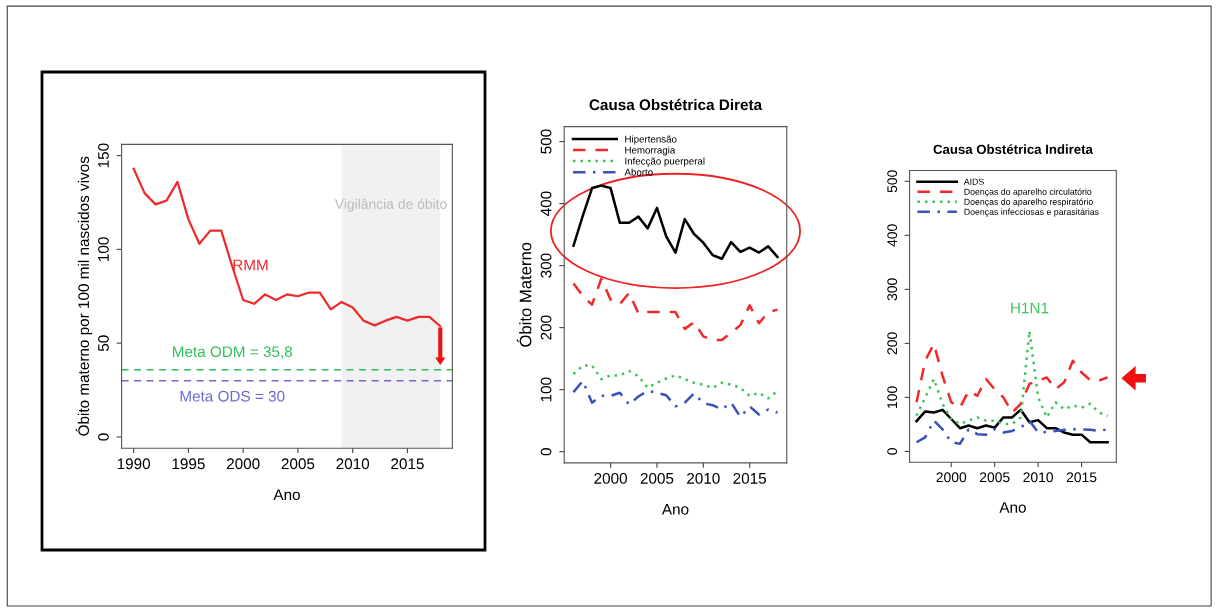 This screenshot has width=1216, height=609. What do you see at coordinates (676, 104) in the screenshot?
I see `chart-title: Causa Obstétrica Direta` at bounding box center [676, 104].